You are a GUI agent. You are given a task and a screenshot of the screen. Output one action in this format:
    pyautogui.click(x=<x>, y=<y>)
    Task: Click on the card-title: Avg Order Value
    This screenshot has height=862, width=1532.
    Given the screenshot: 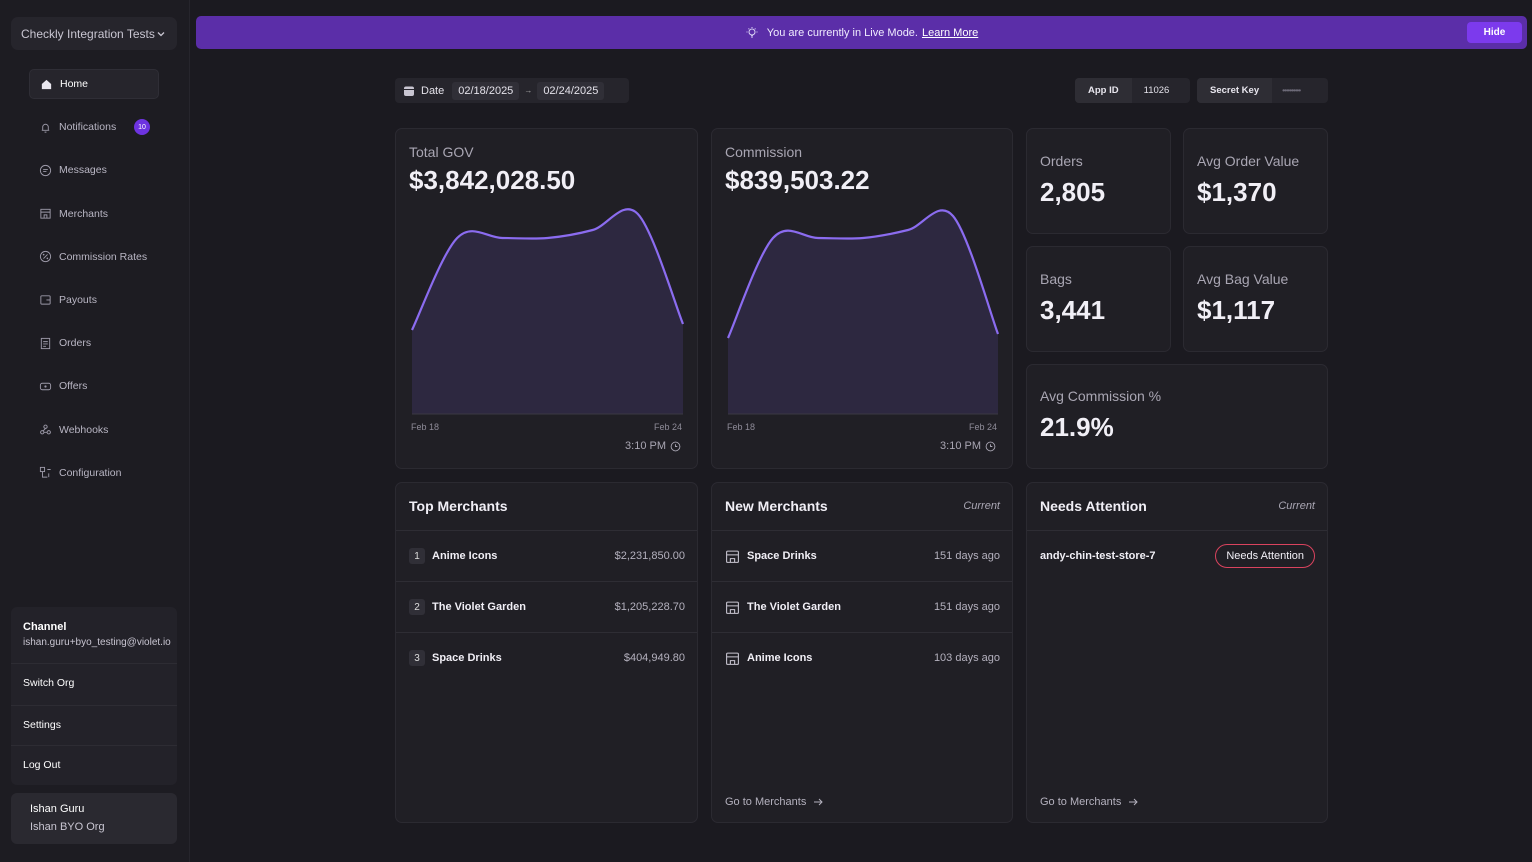 What is the action you would take?
    pyautogui.click(x=1248, y=161)
    